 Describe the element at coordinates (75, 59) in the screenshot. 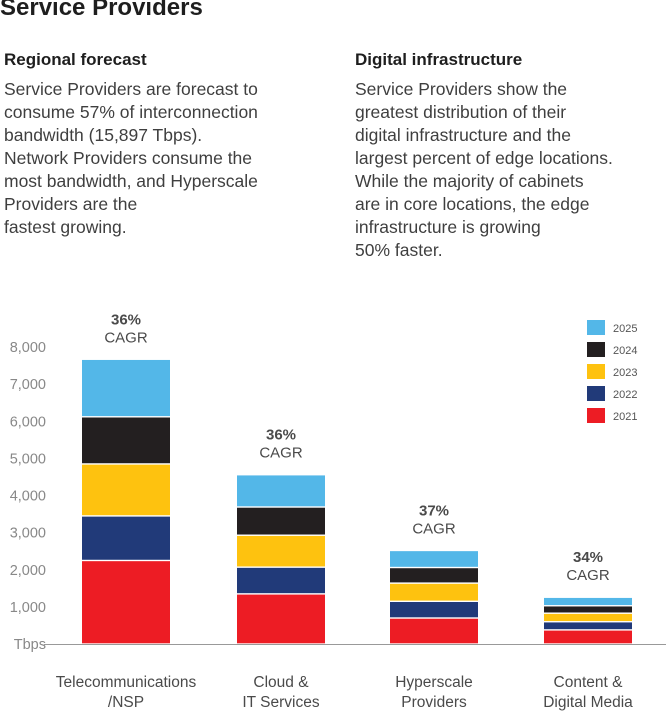

I see `regional-forecast-heading: Regional forecast` at that location.